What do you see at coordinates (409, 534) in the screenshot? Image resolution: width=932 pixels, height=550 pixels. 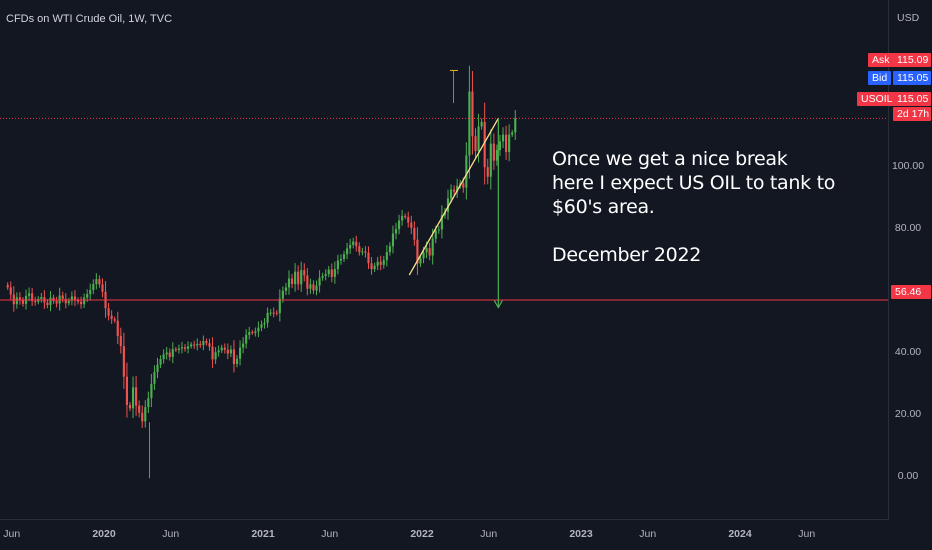 I see `time-axis: Jun 2020 Jun 2021 Jun 2022 Jun 2023 Jun 2024 Jun` at bounding box center [409, 534].